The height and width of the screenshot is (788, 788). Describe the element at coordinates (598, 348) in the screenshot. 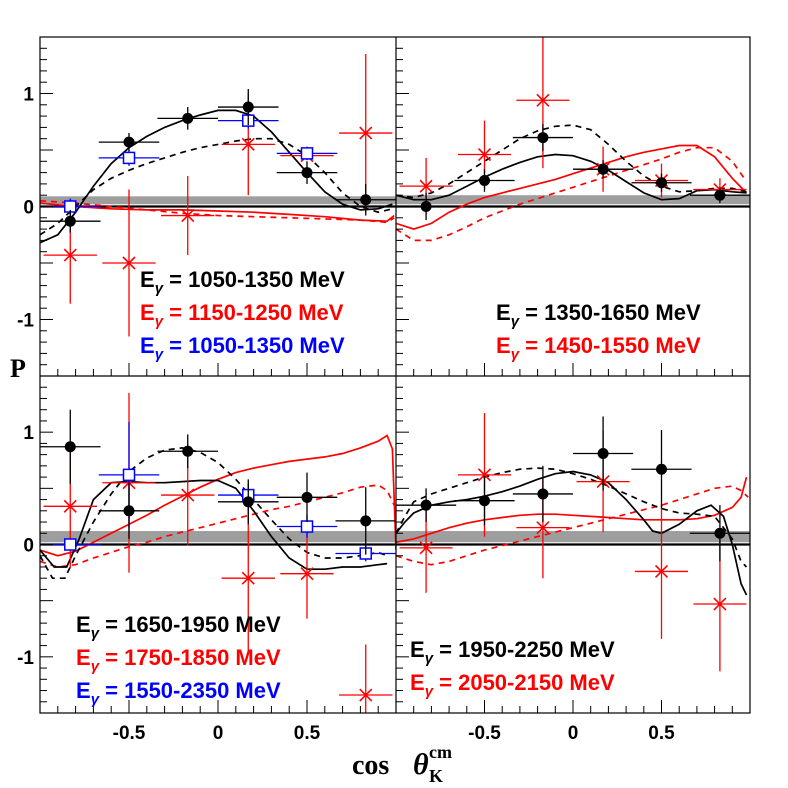

I see `legend-entry-red: Eγ = 1450-1550 MeV` at that location.